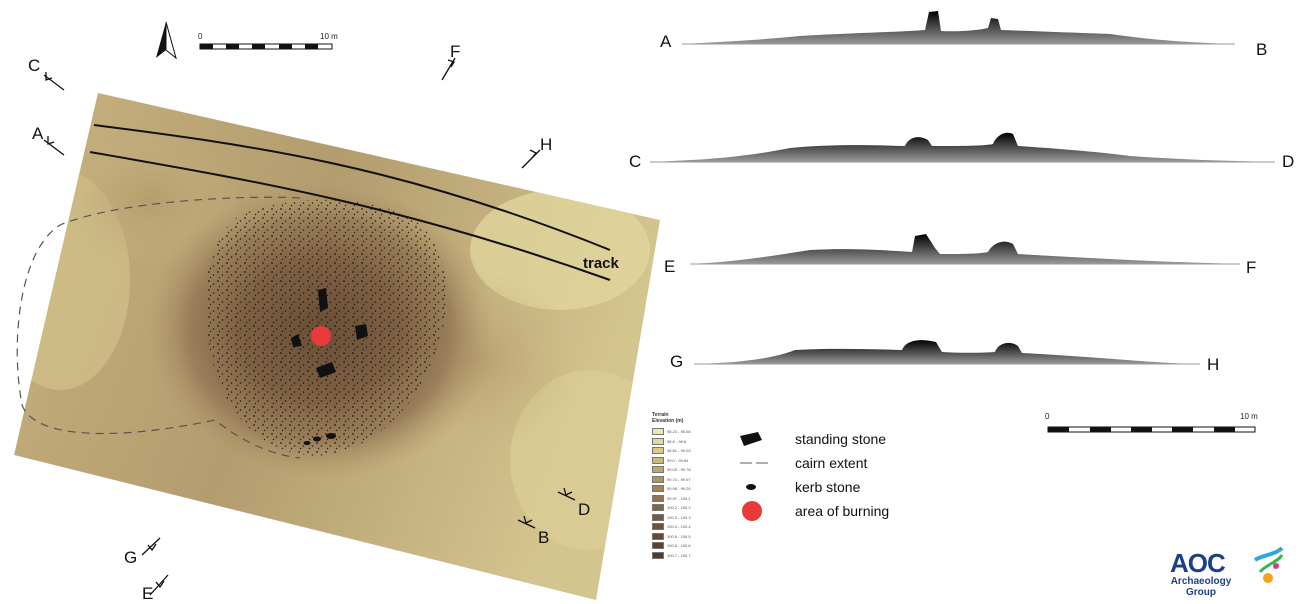 Image resolution: width=1304 pixels, height=604 pixels. Describe the element at coordinates (754, 476) in the screenshot. I see `legend-symbols` at that location.